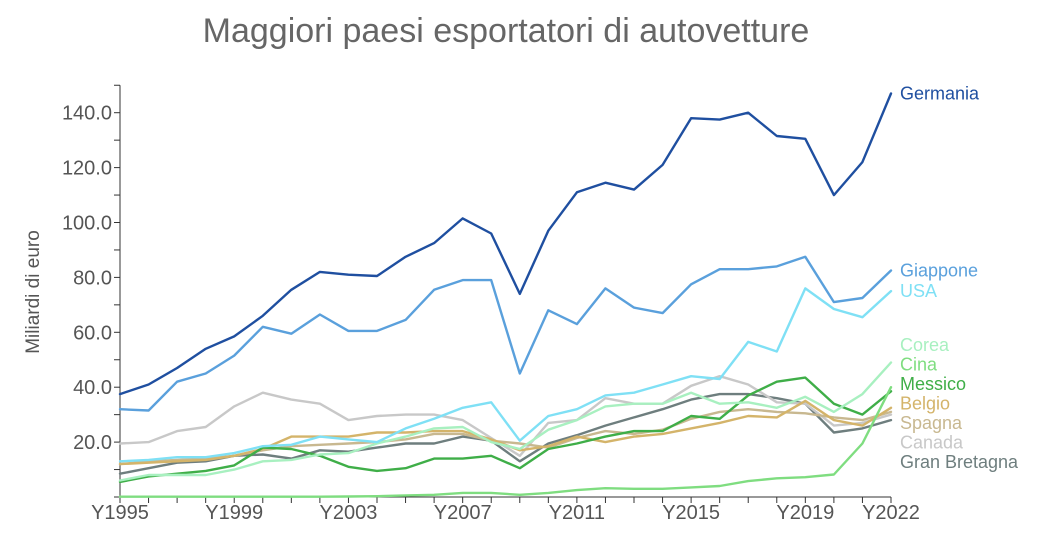 This screenshot has height=537, width=1056. I want to click on series-label-corea: Corea, so click(925, 345).